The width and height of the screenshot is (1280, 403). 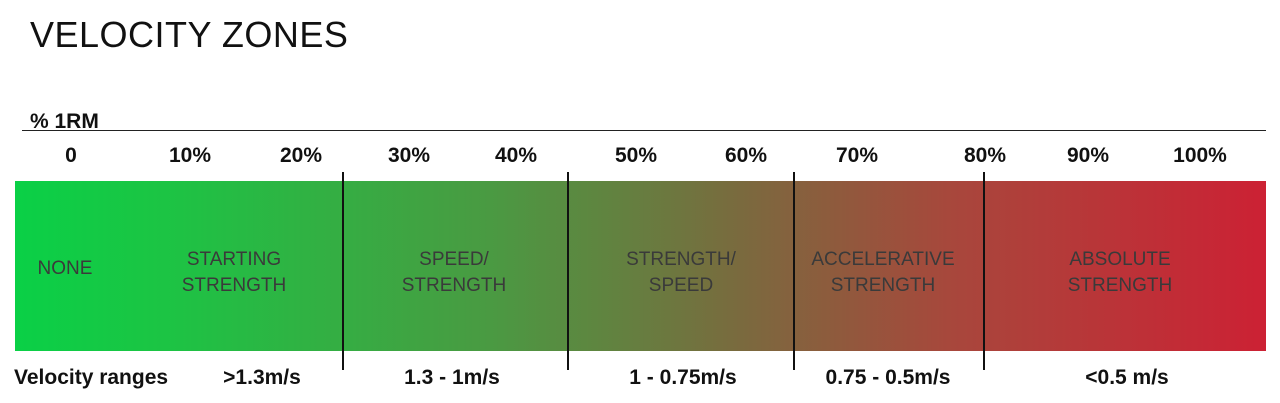 What do you see at coordinates (262, 377) in the screenshot?
I see `velocity-range: >1.3m/s` at bounding box center [262, 377].